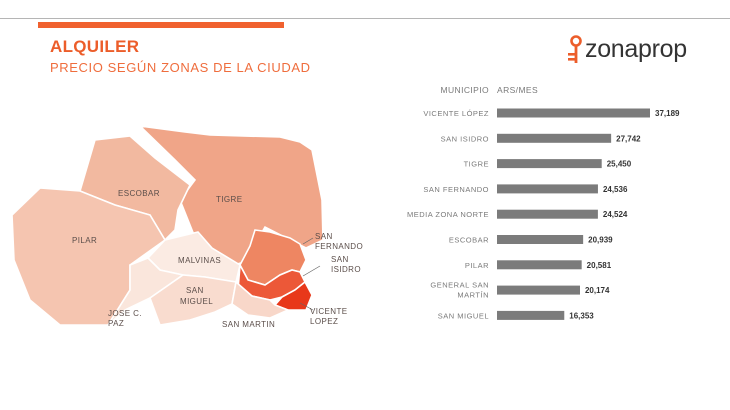 This screenshot has height=410, width=730. What do you see at coordinates (365, 18) in the screenshot?
I see `top-divider-line` at bounding box center [365, 18].